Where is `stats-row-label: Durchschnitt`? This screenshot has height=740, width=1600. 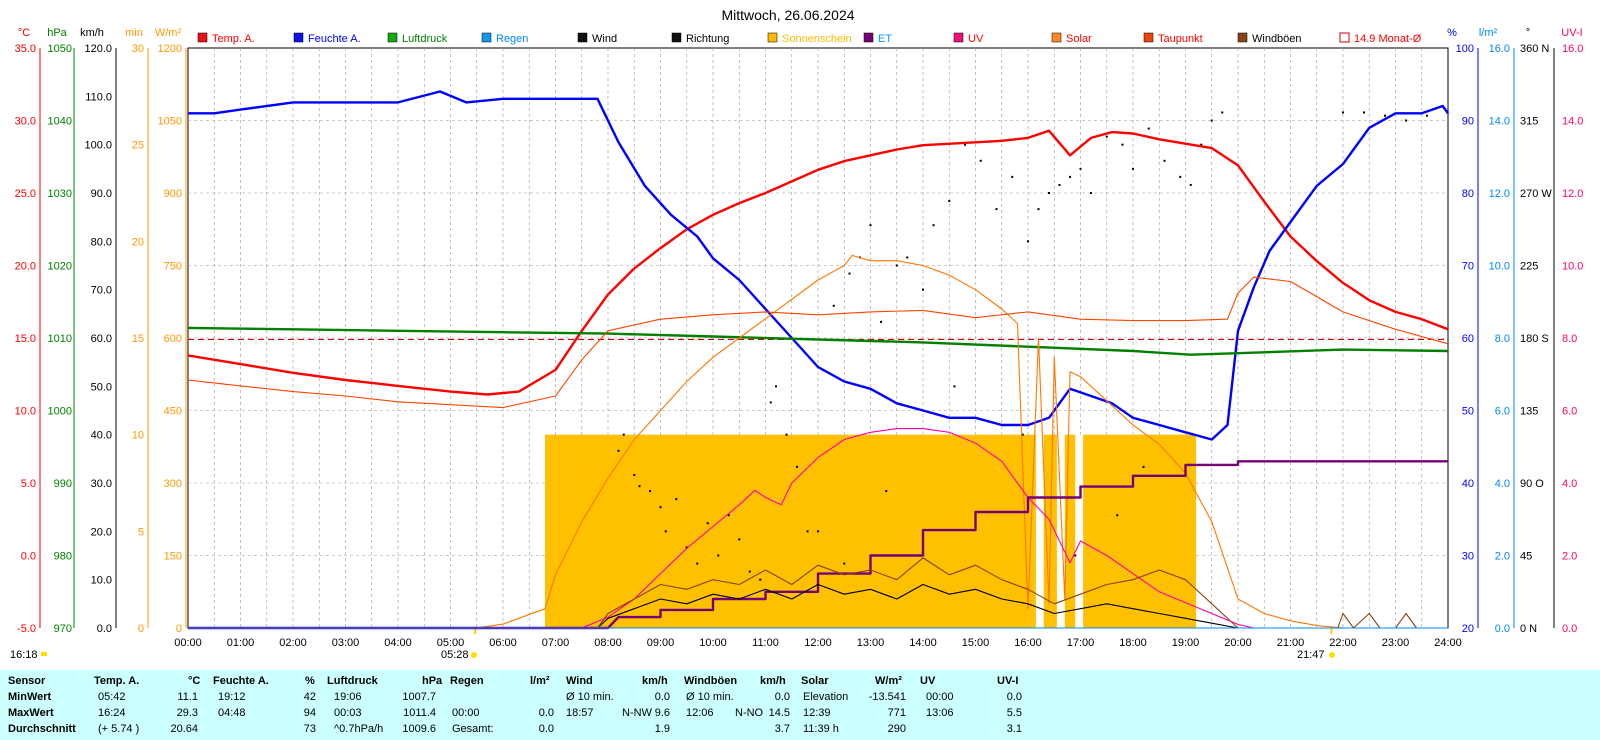 stats-row-label: Durchschnitt is located at coordinates (42, 729).